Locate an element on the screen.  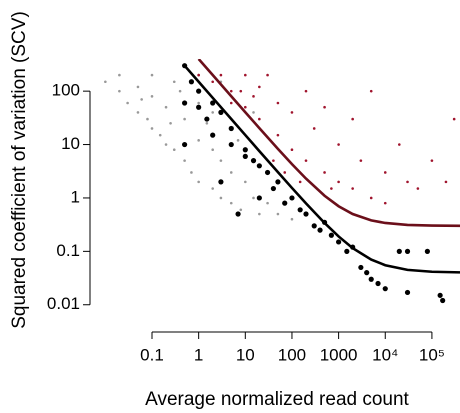
x-axis-title: Average normalized read count is located at coordinates (277, 399).